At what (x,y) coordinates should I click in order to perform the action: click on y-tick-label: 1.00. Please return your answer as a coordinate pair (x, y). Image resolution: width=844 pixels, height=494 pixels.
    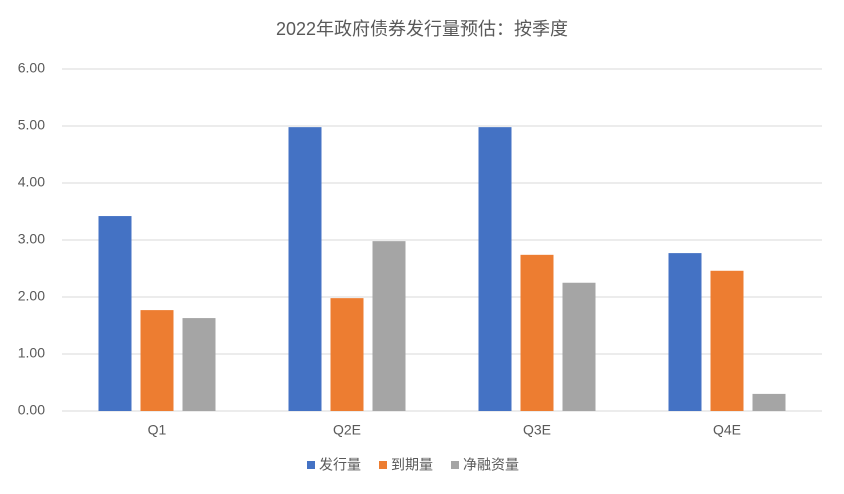
    Looking at the image, I should click on (31, 353).